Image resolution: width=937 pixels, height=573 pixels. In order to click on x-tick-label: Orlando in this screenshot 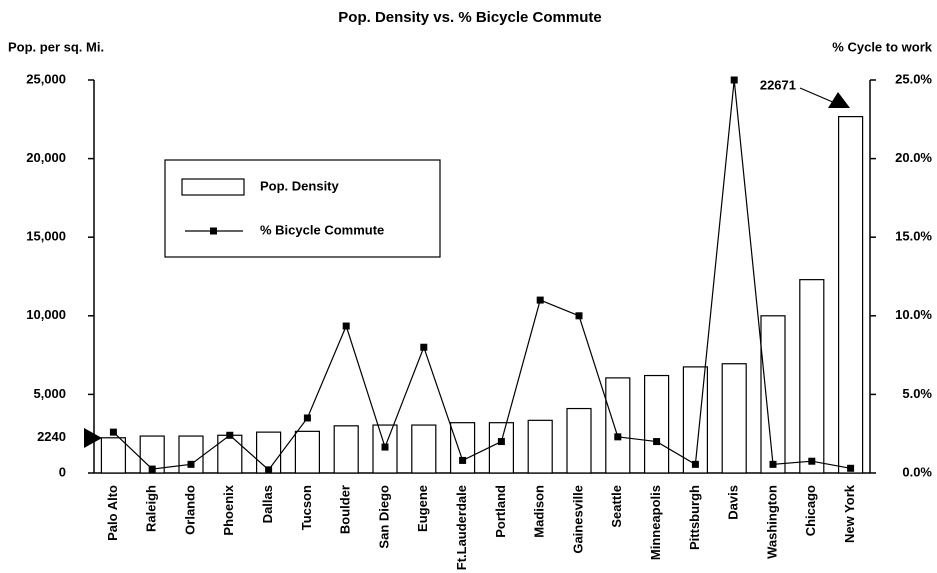, I will do `click(189, 510)`.